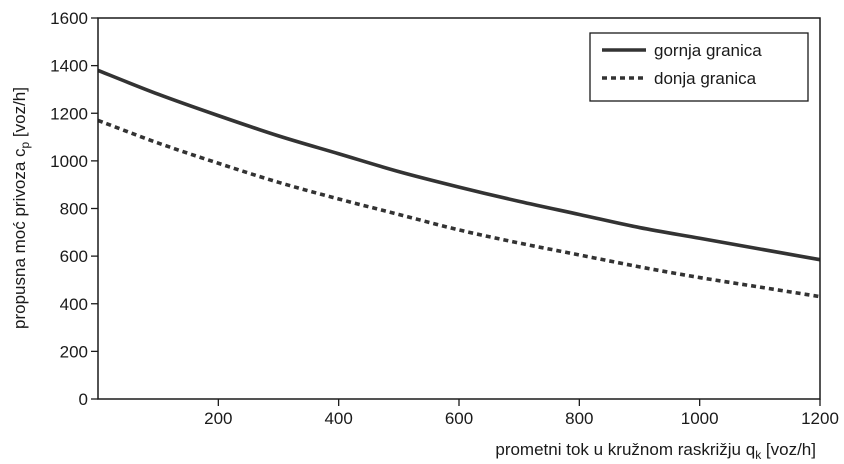 This screenshot has width=844, height=464. What do you see at coordinates (625, 449) in the screenshot?
I see `x-axis-title-main: prometni tok u kružnom raskrižju q` at bounding box center [625, 449].